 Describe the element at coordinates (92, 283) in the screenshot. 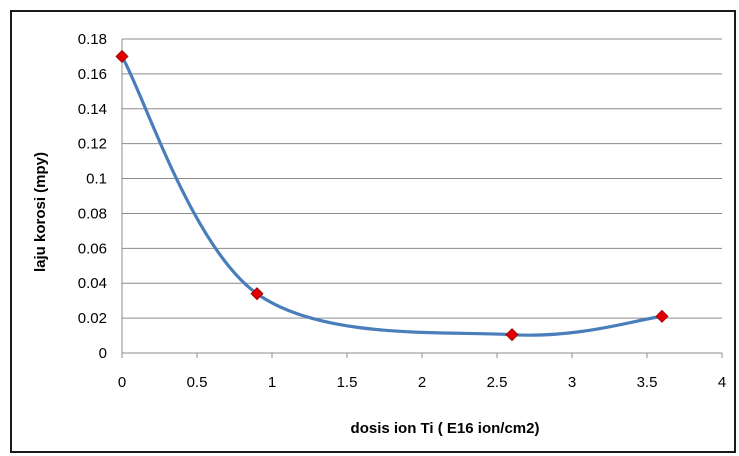

I see `y-tick-label: 0.04` at that location.